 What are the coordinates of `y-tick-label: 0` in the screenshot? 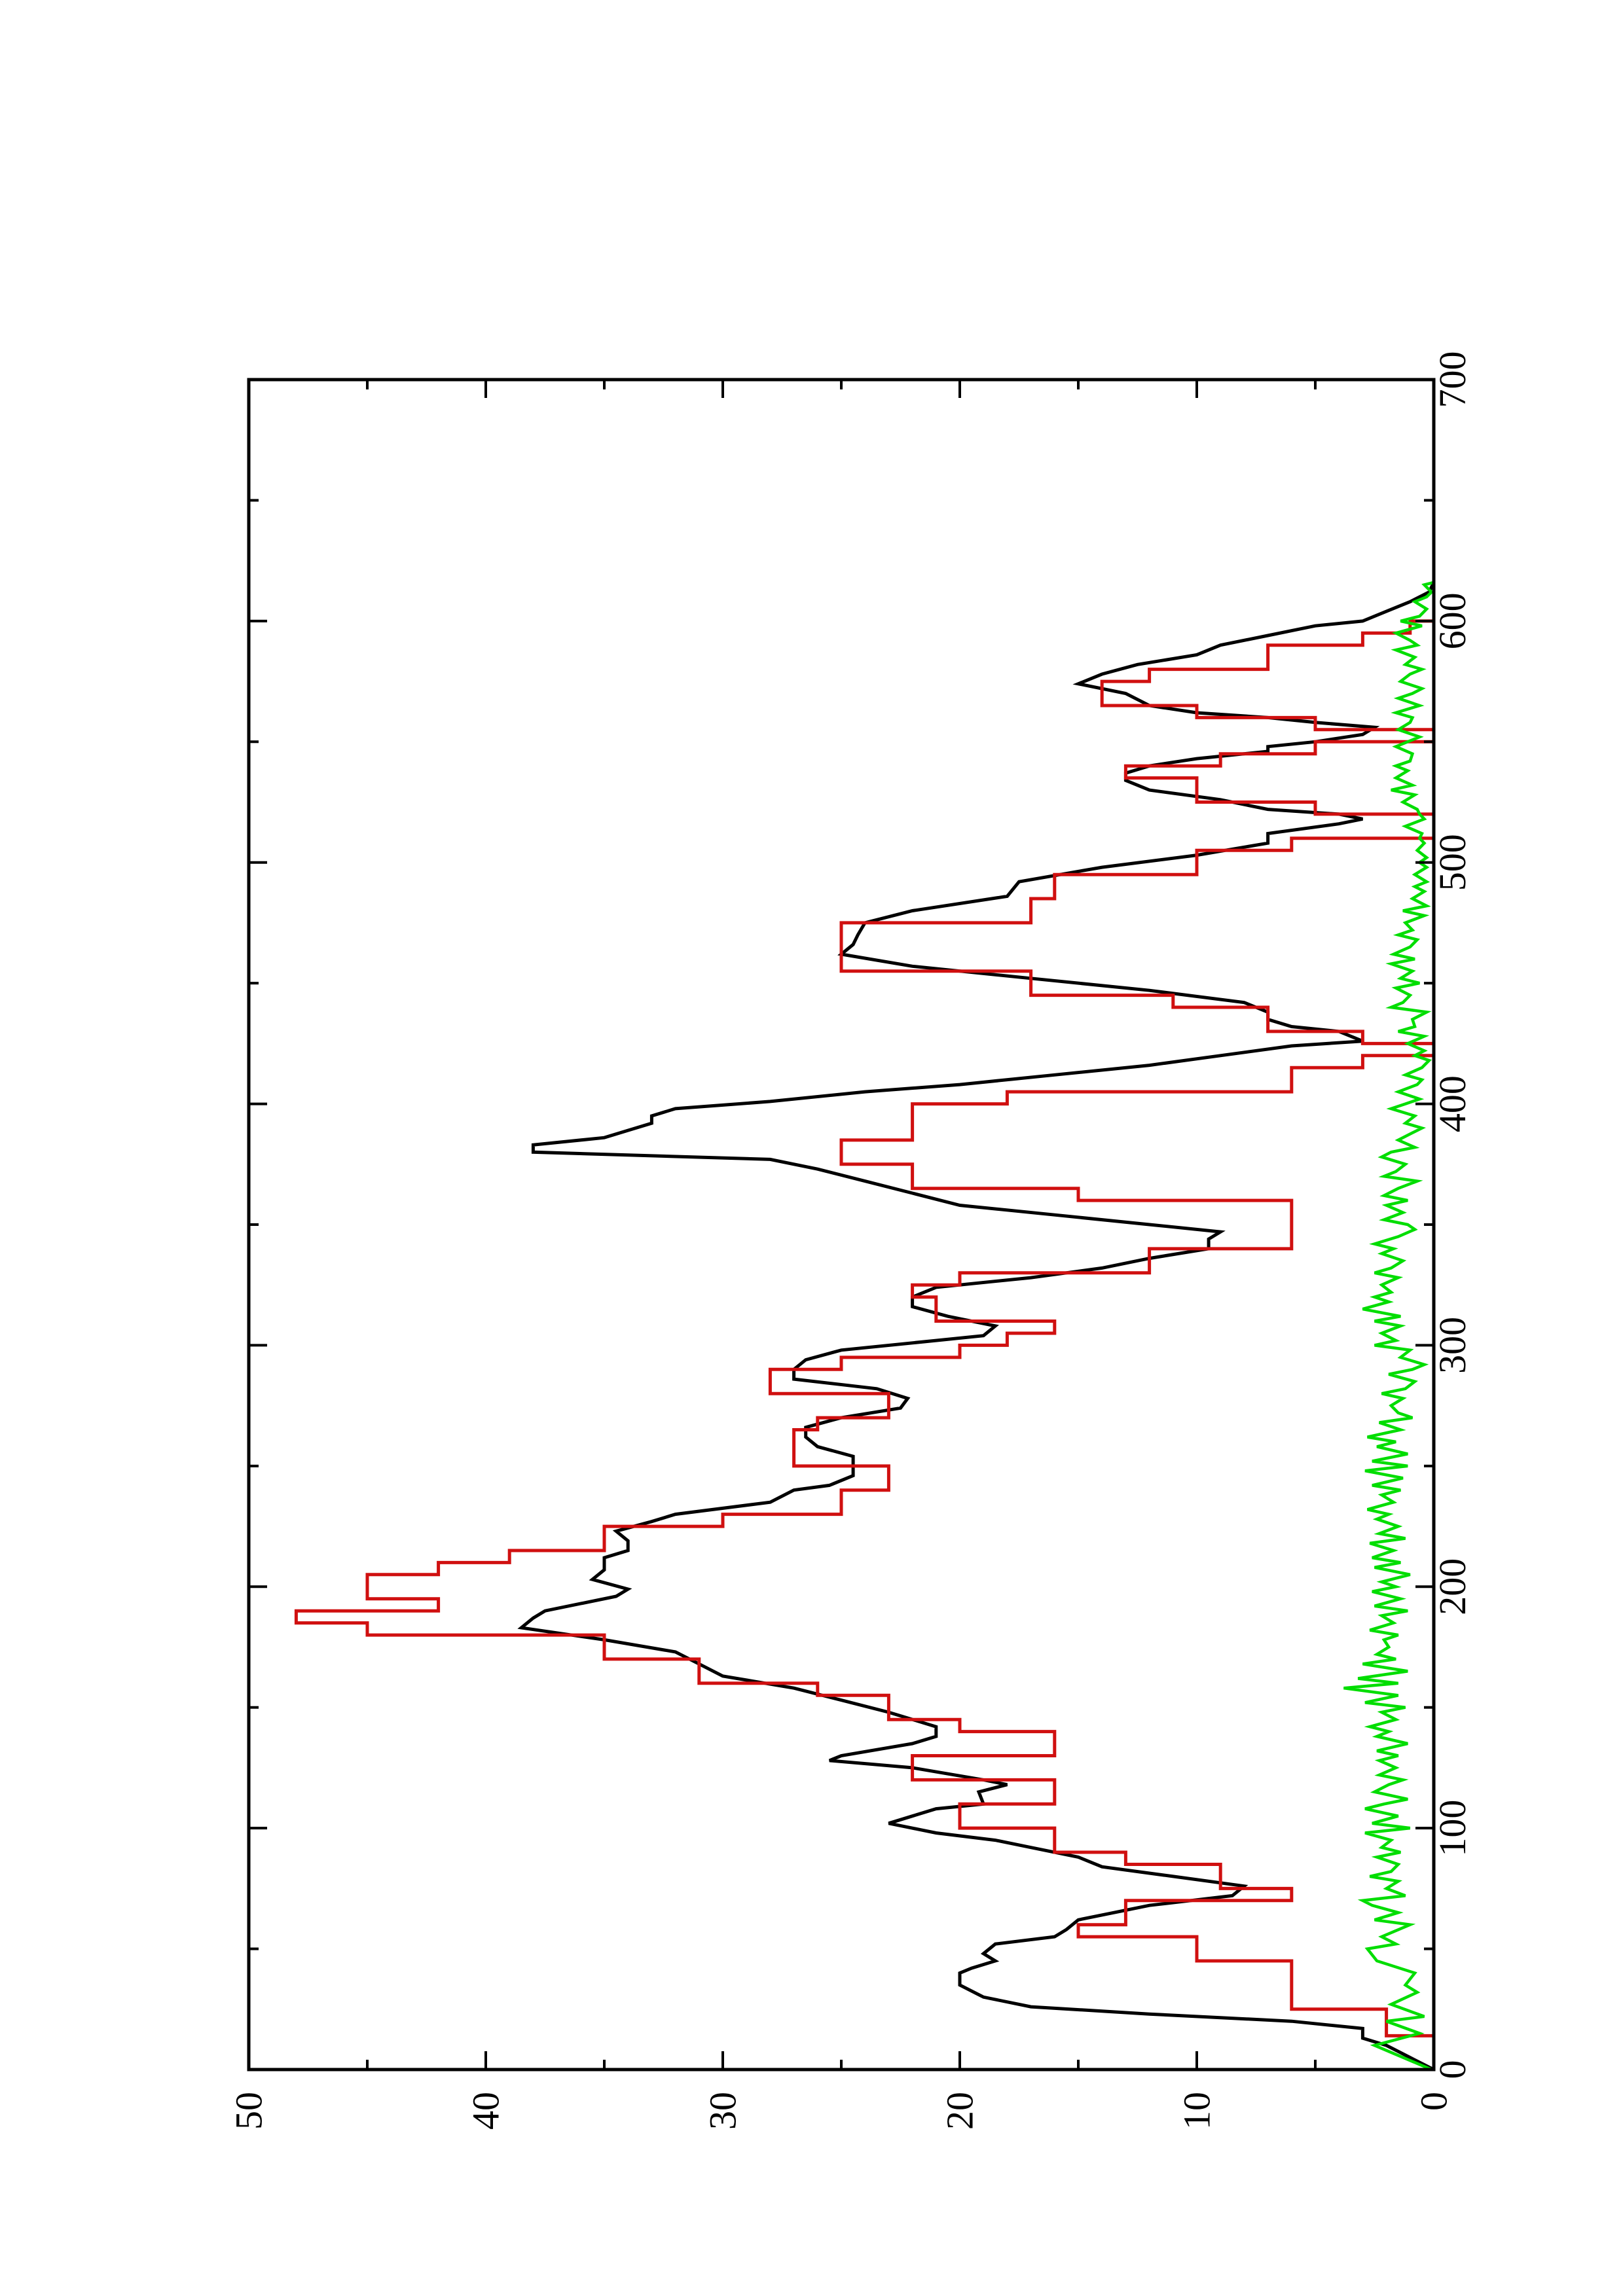 It's located at (1434, 2101).